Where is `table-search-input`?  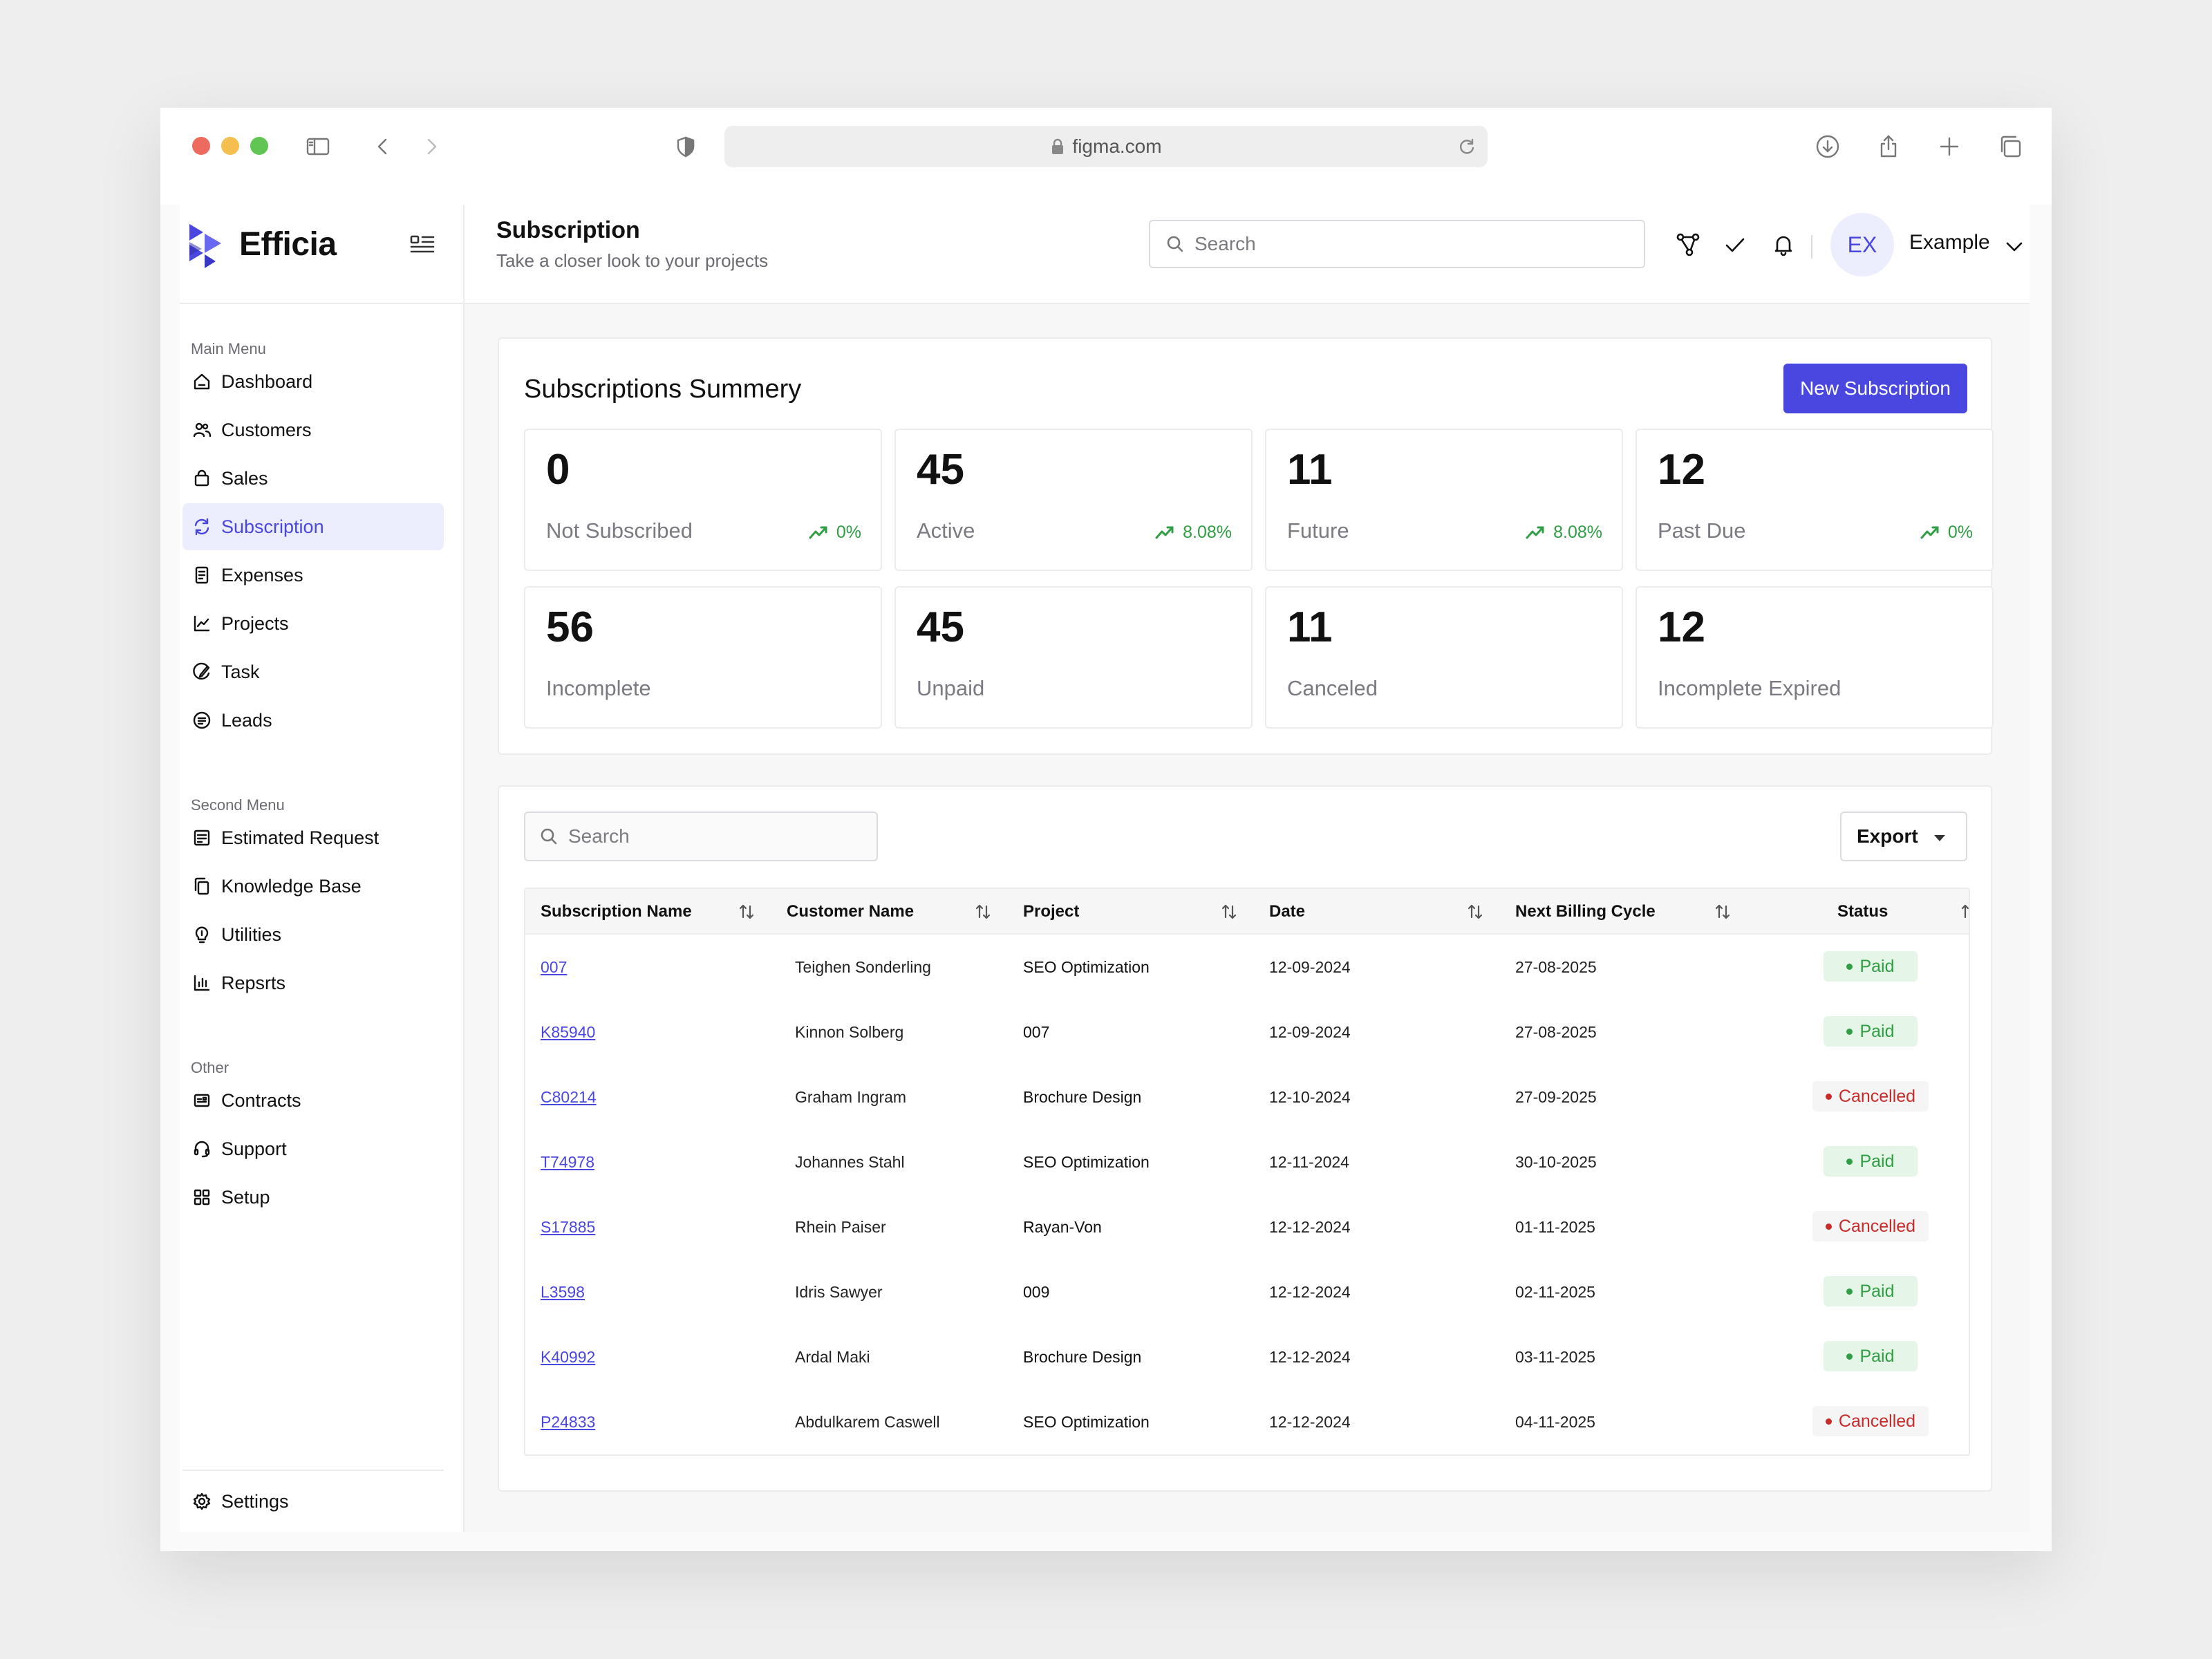
table-search-input is located at coordinates (714, 836).